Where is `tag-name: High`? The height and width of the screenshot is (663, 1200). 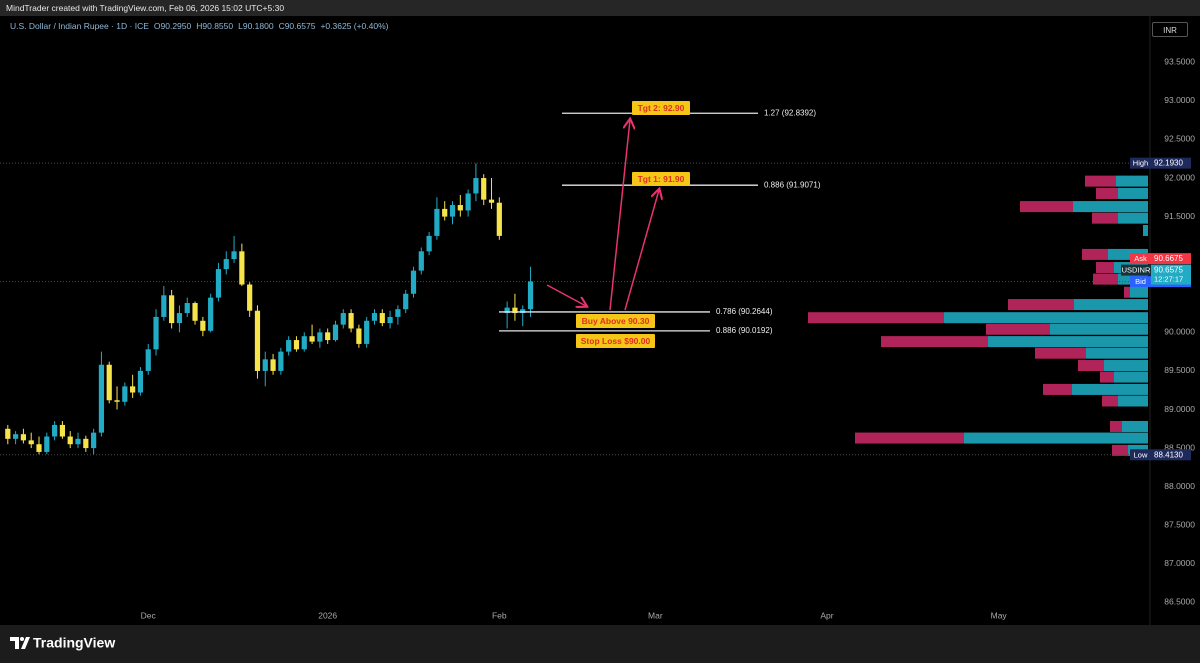 tag-name: High is located at coordinates (1140, 163).